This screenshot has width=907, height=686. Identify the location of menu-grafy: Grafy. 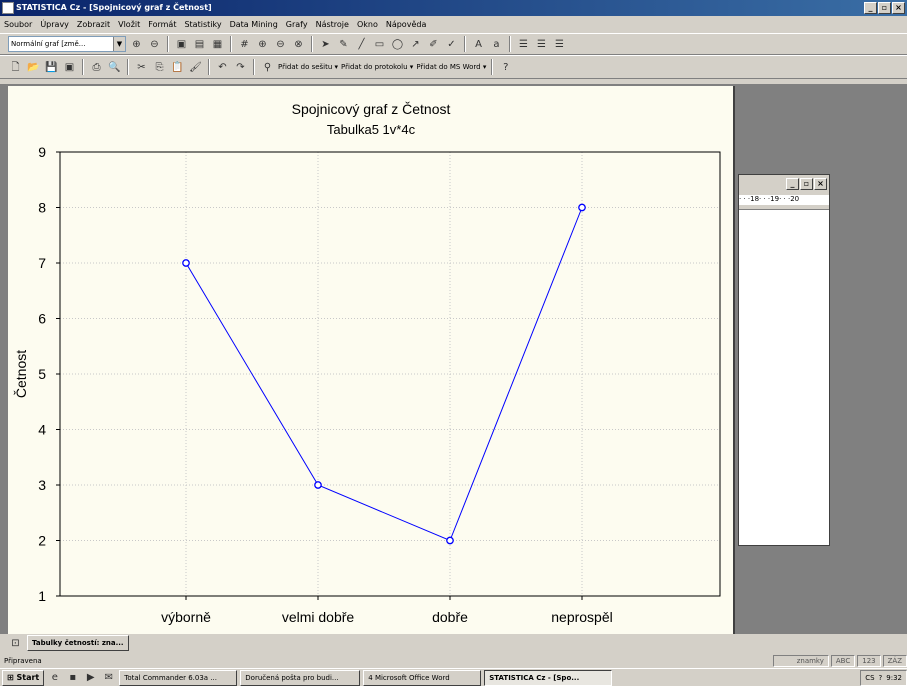
(296, 24).